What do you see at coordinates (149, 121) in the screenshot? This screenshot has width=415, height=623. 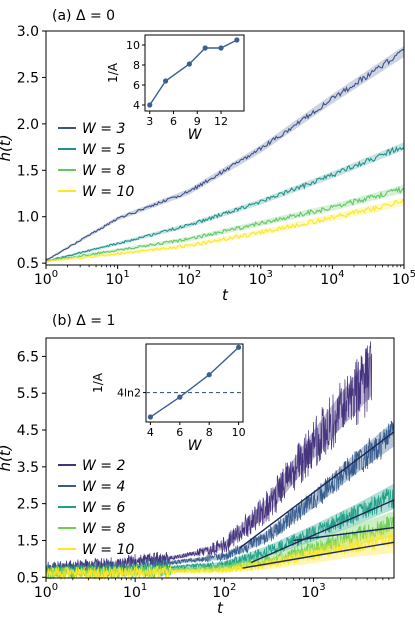 I see `inset-x-tick-label: 3` at bounding box center [149, 121].